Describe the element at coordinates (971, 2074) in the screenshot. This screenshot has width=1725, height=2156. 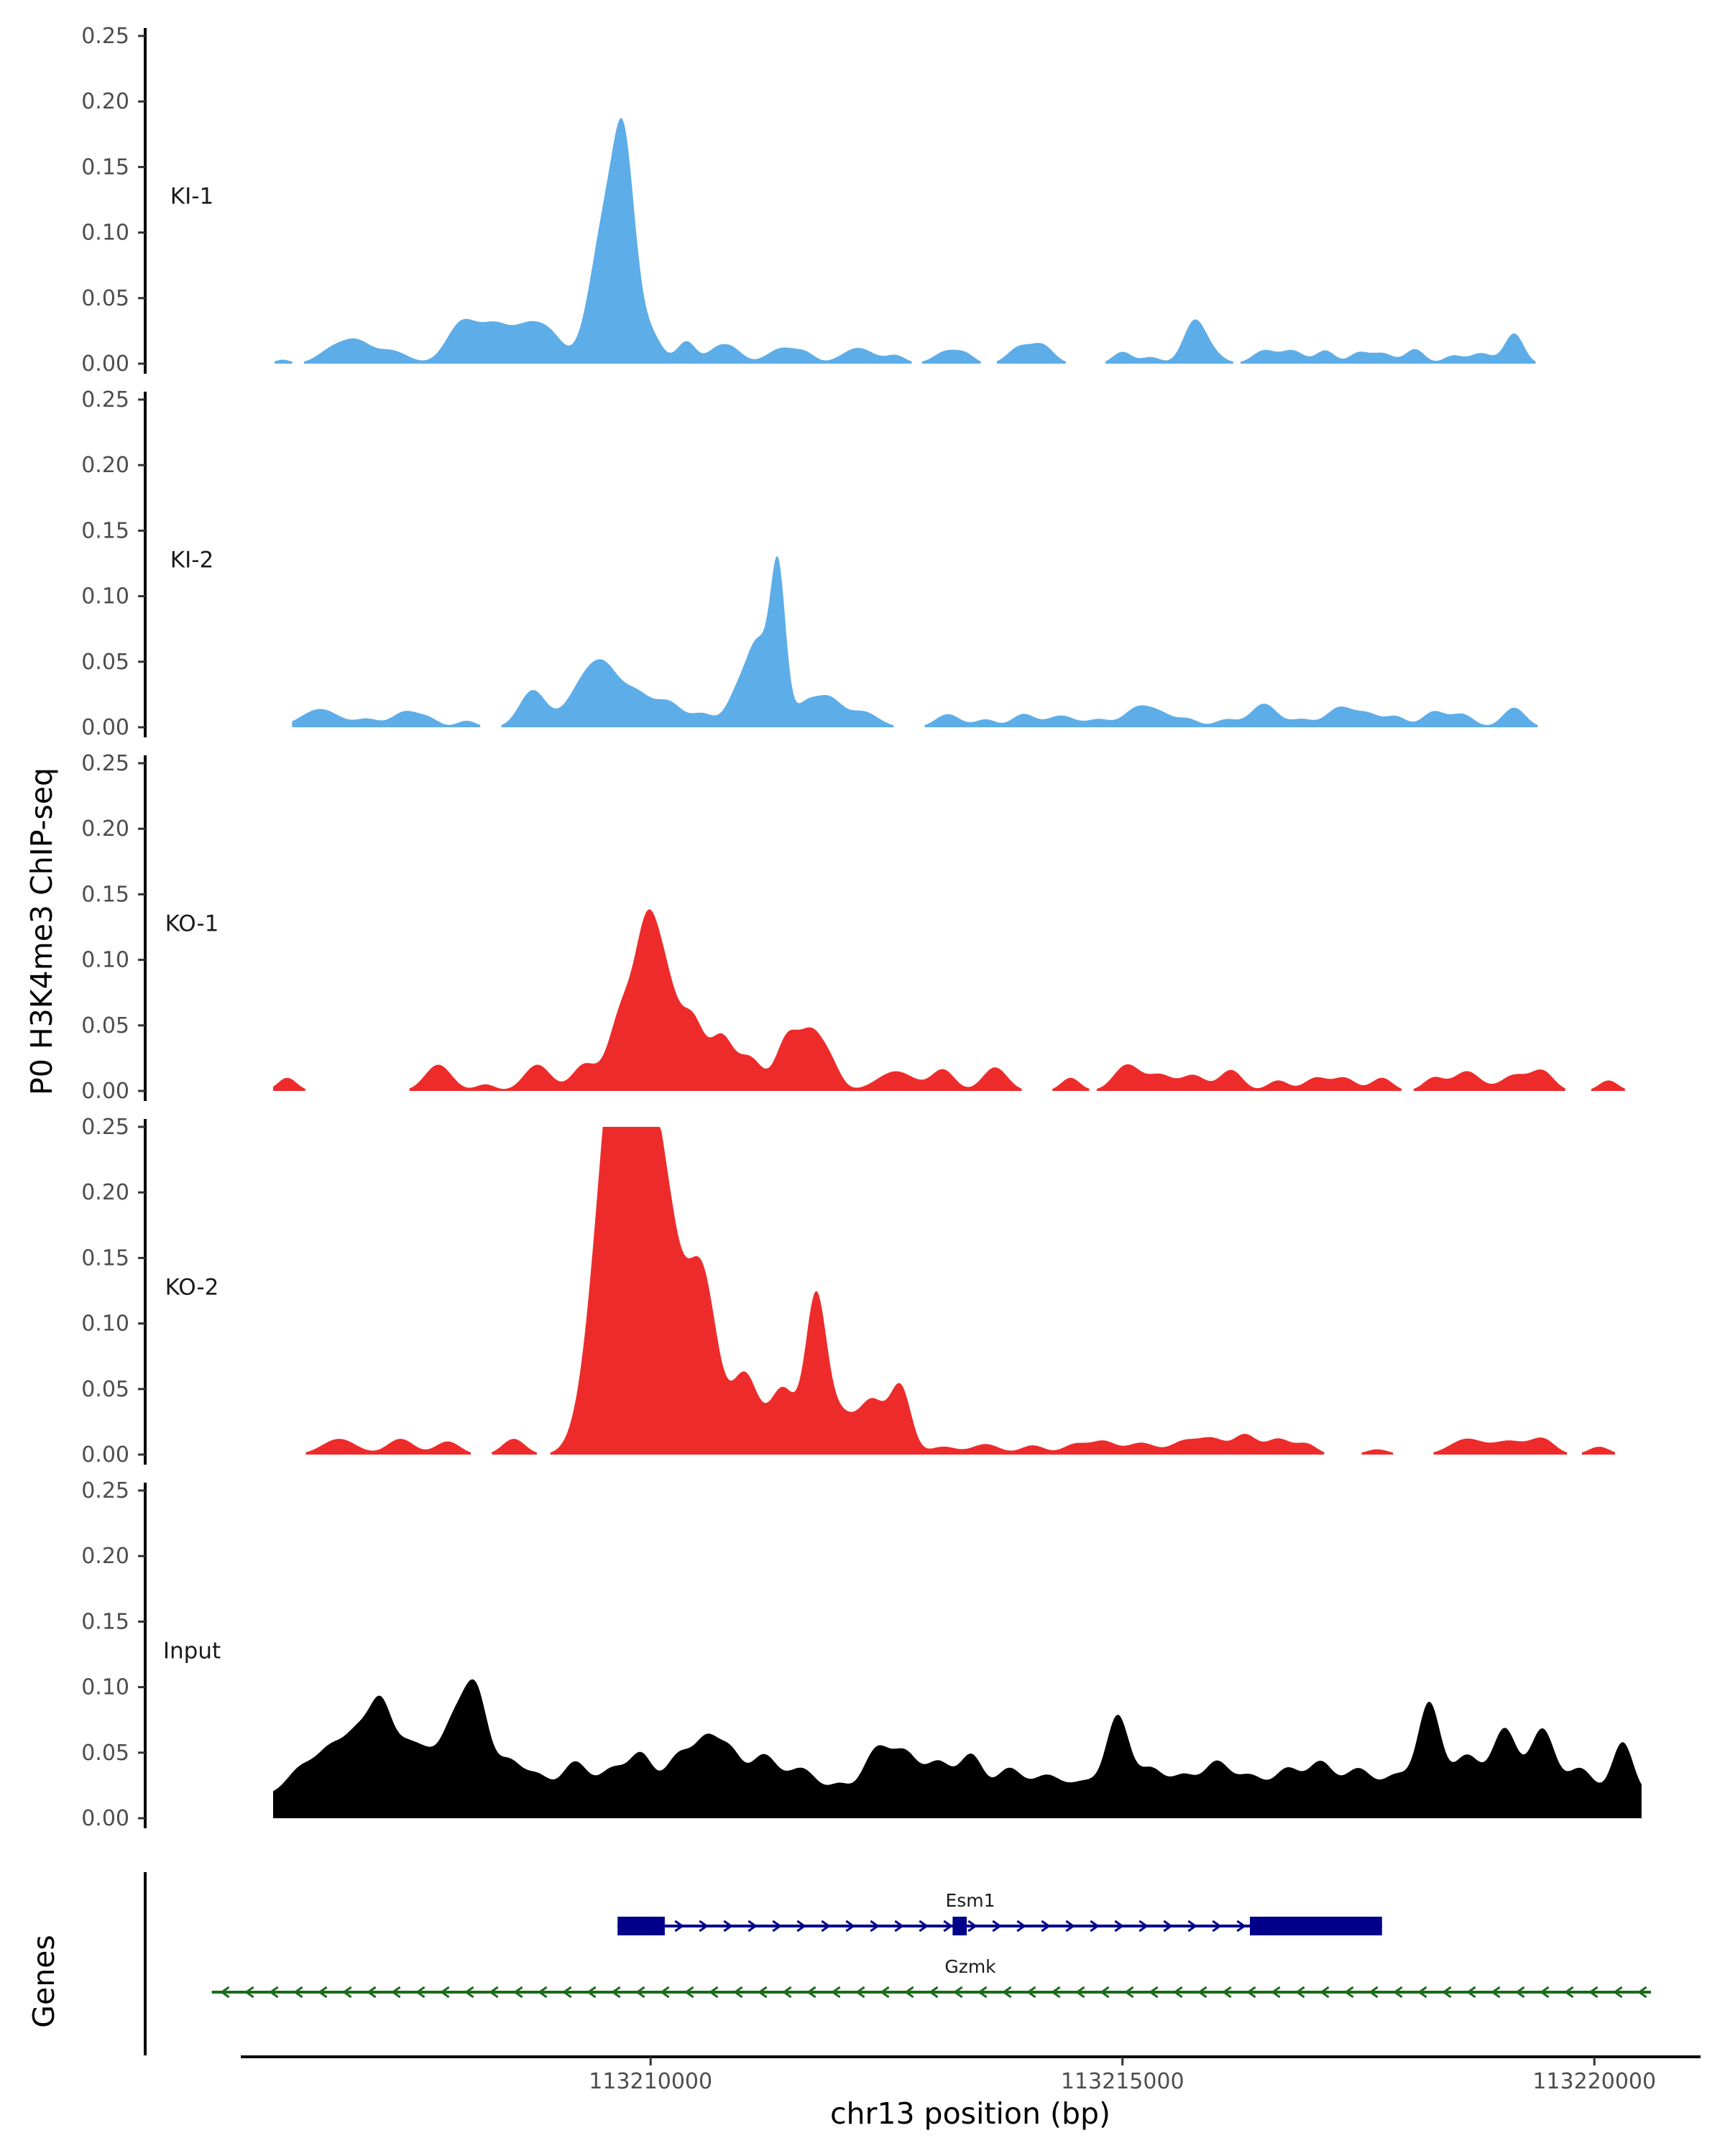
I see `x-axis: 113210000 113215000 113220000` at that location.